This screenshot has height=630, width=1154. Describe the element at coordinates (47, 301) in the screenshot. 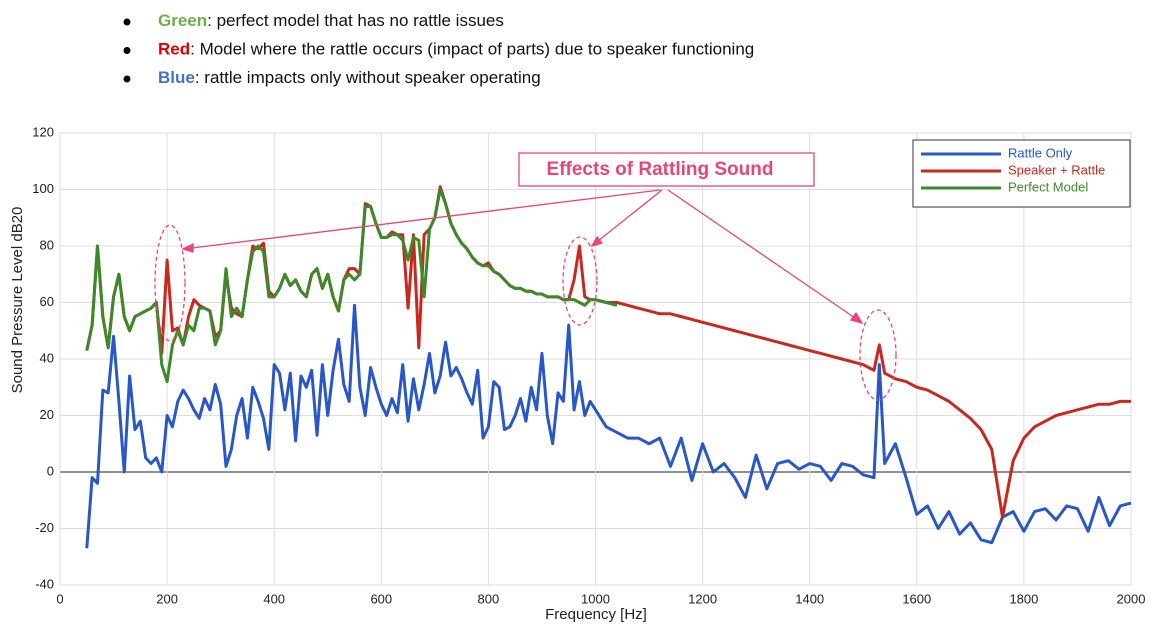

I see `y-tick-label: 60` at that location.